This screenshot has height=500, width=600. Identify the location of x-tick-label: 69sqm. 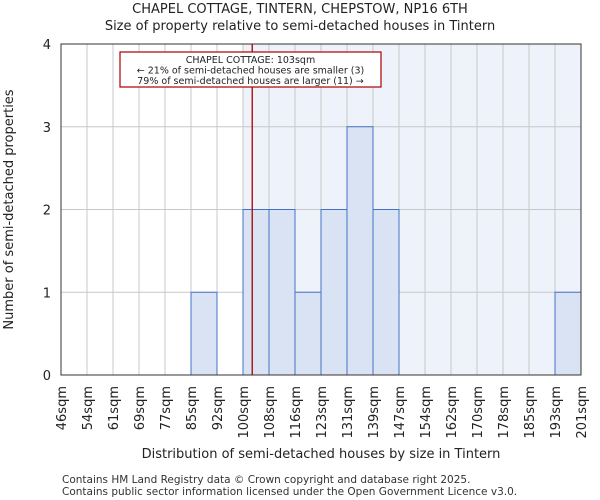
(140, 408).